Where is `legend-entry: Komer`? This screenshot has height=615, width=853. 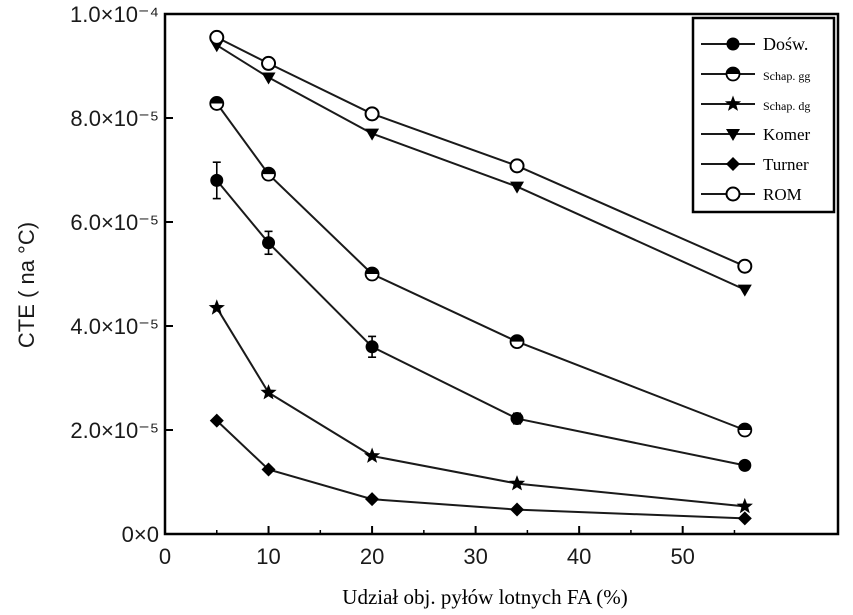 legend-entry: Komer is located at coordinates (756, 134).